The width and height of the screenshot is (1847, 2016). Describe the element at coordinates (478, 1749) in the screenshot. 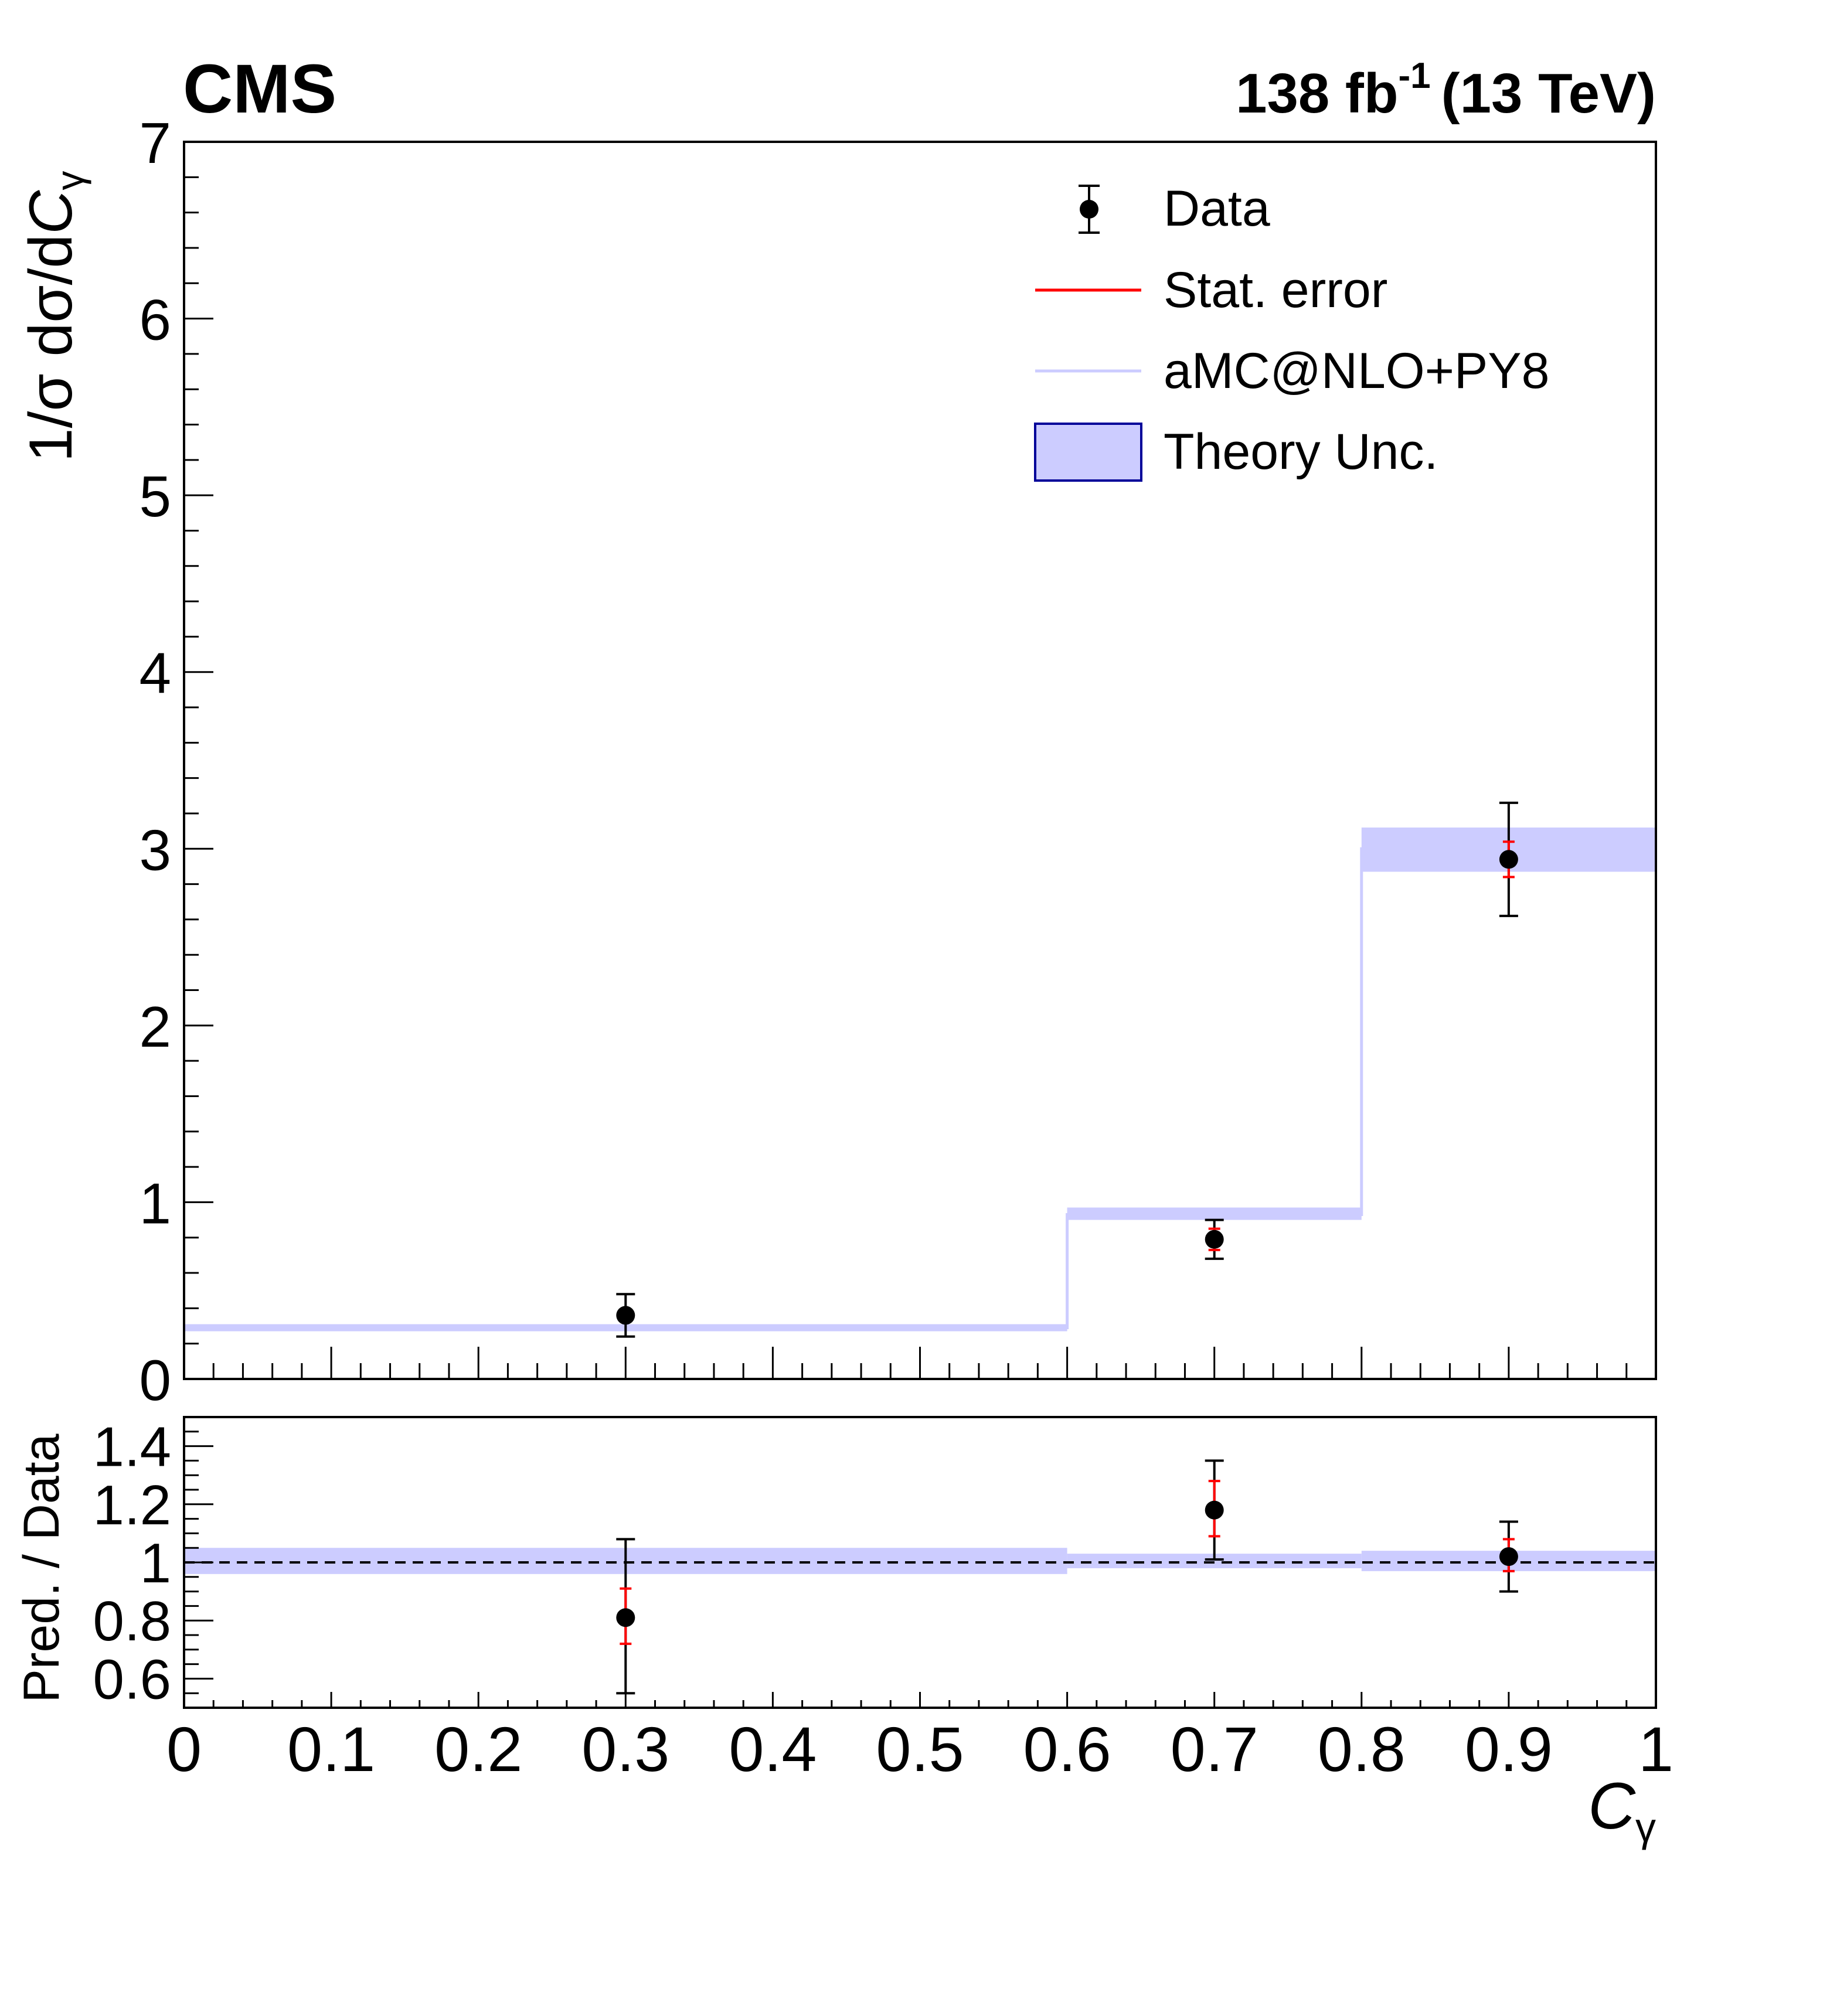

I see `x-tick-label: 0.2` at that location.